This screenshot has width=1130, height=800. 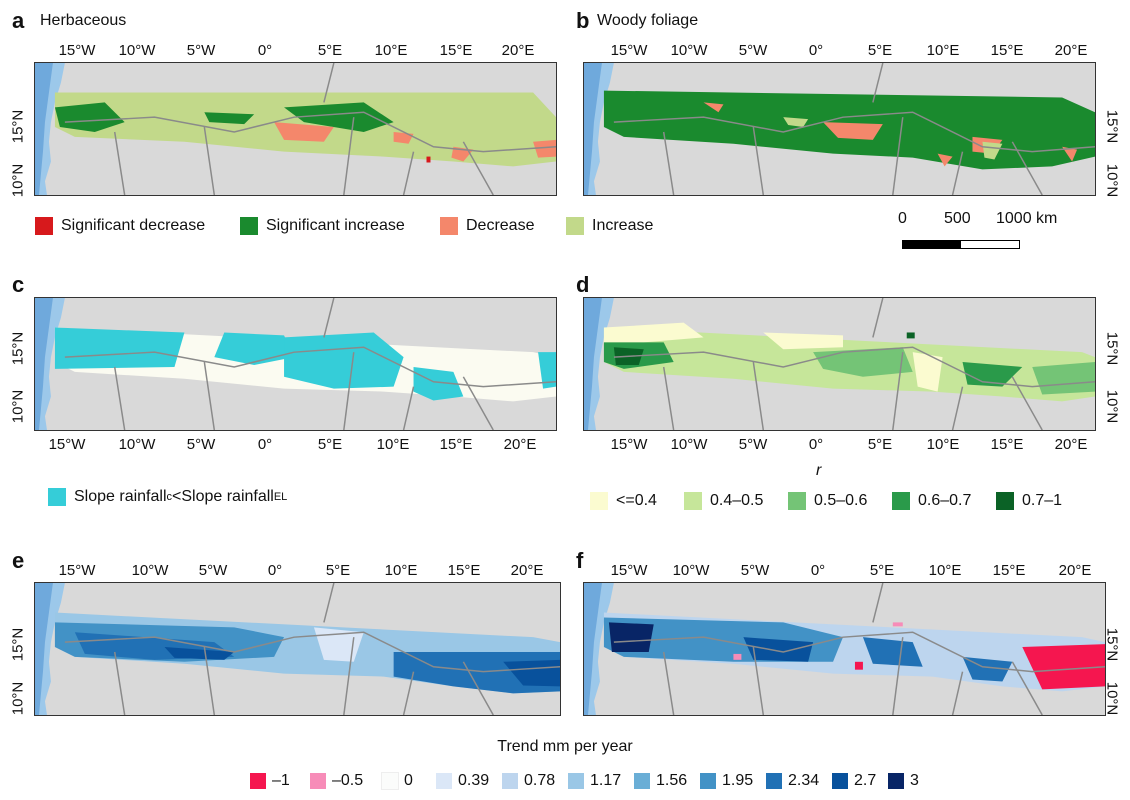 I want to click on legend-label: <=0.4, so click(x=636, y=500).